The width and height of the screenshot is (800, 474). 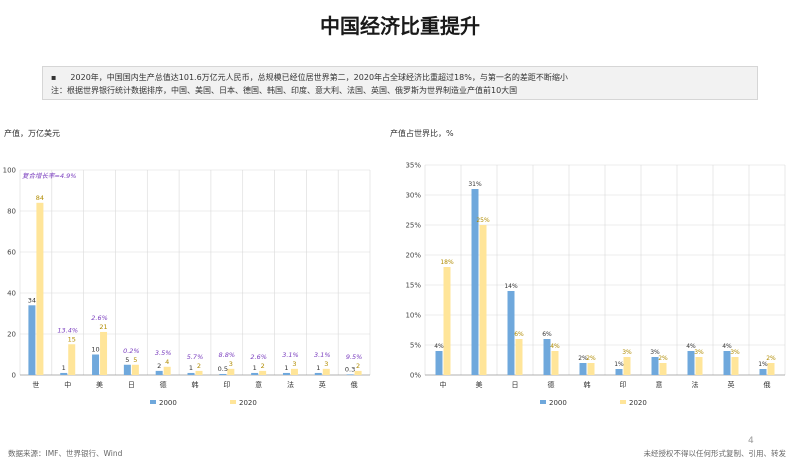 I want to click on data-label-2020: 4%, so click(x=555, y=346).